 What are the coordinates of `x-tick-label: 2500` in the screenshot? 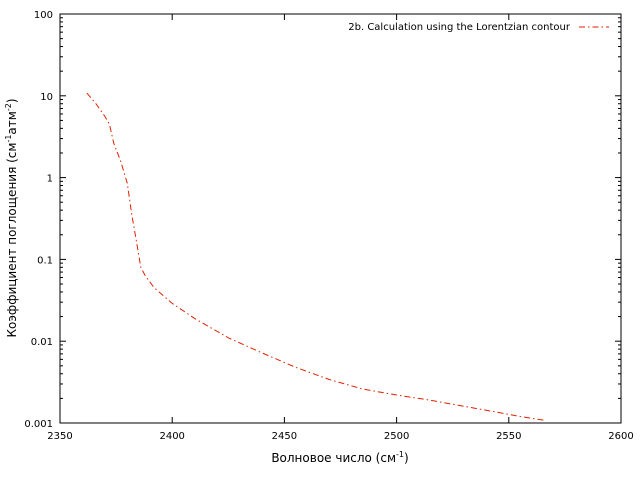 It's located at (396, 436).